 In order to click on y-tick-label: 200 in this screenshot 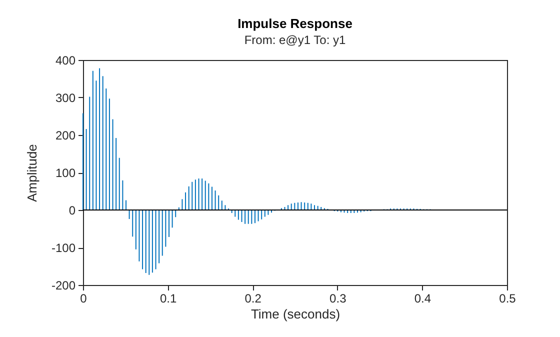, I will do `click(65, 135)`.